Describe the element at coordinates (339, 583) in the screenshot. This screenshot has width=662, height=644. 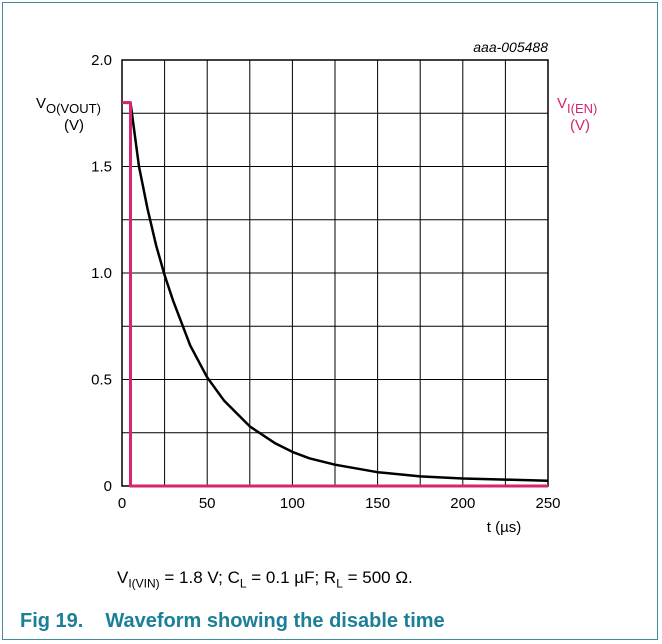
I see `caption-r-sub: L` at that location.